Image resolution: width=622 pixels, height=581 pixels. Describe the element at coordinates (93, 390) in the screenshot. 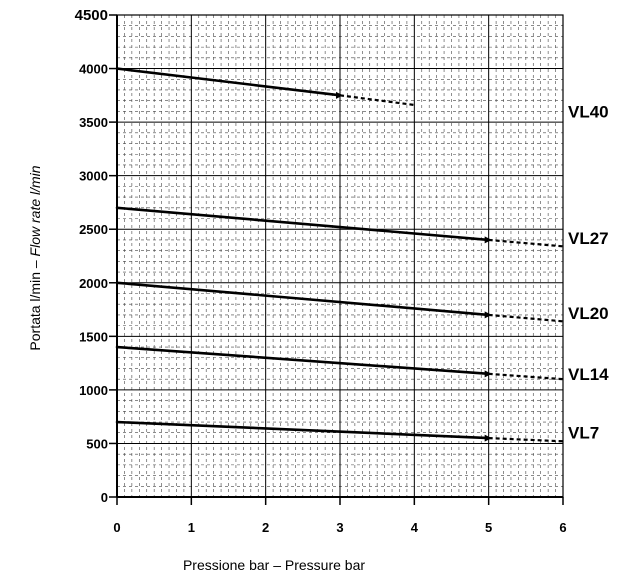

I see `y-tick-label: 1000` at that location.